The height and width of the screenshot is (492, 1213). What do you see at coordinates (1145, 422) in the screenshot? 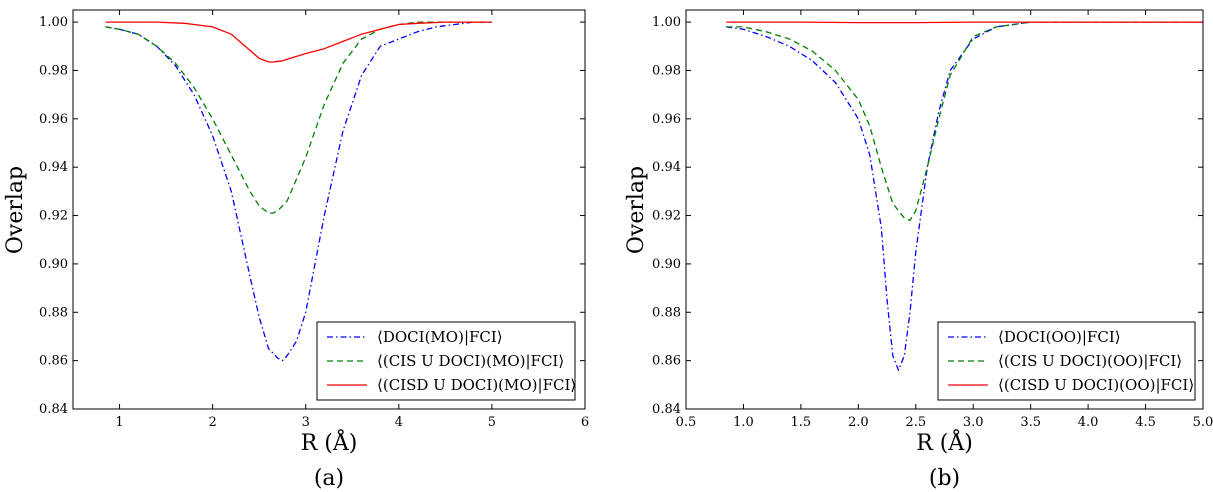
I see `x-tick-label: 4.5` at bounding box center [1145, 422].